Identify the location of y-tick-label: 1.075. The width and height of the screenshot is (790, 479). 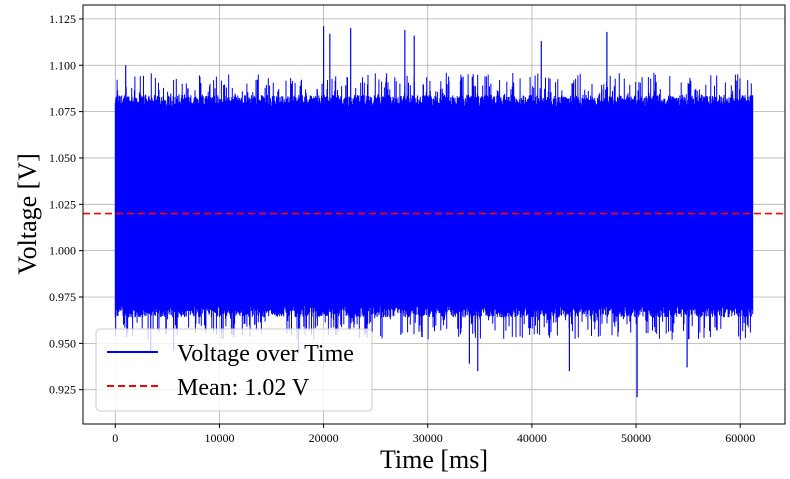
(62, 112).